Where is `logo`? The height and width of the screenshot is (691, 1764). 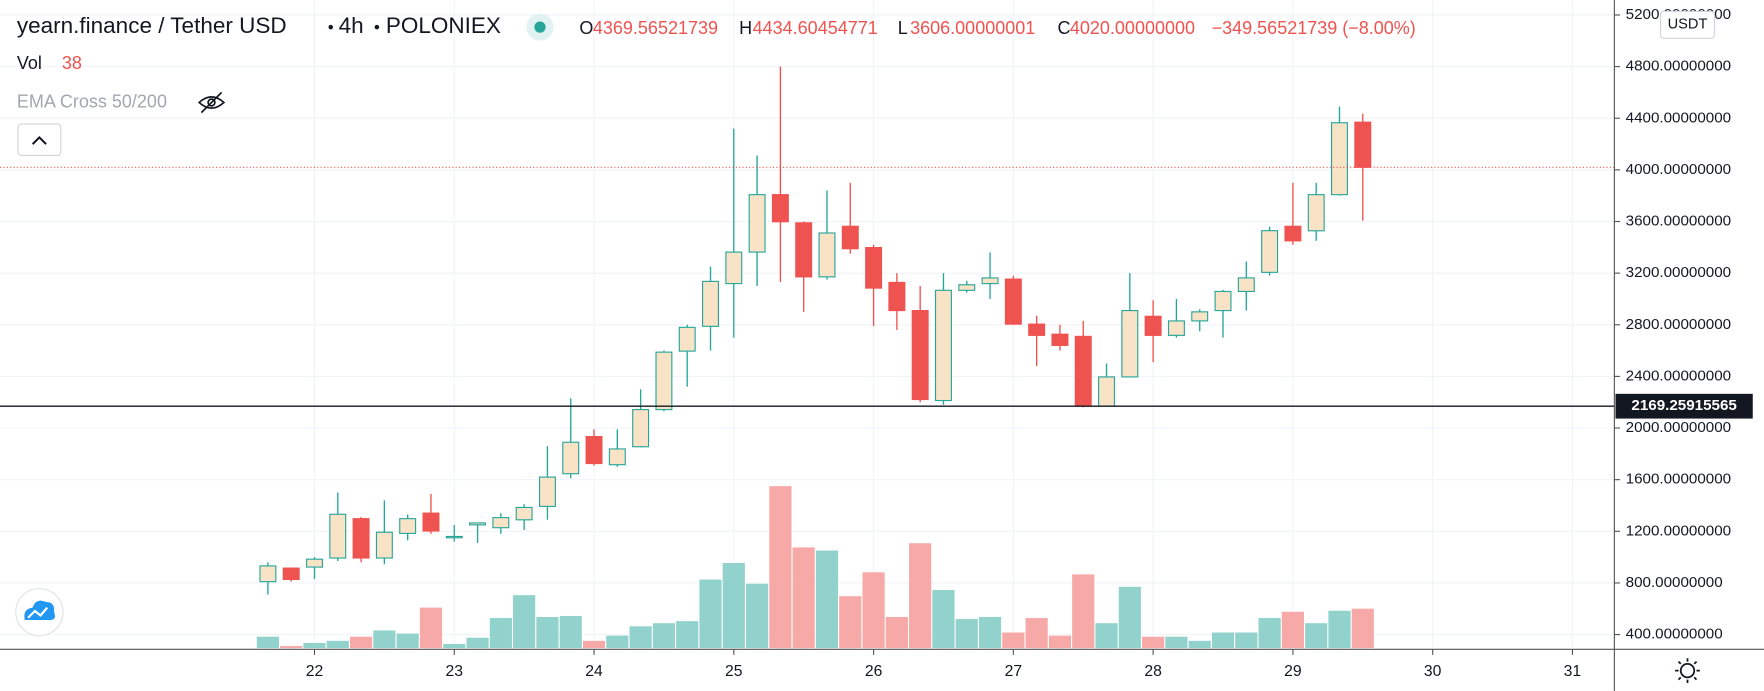
logo is located at coordinates (39, 612).